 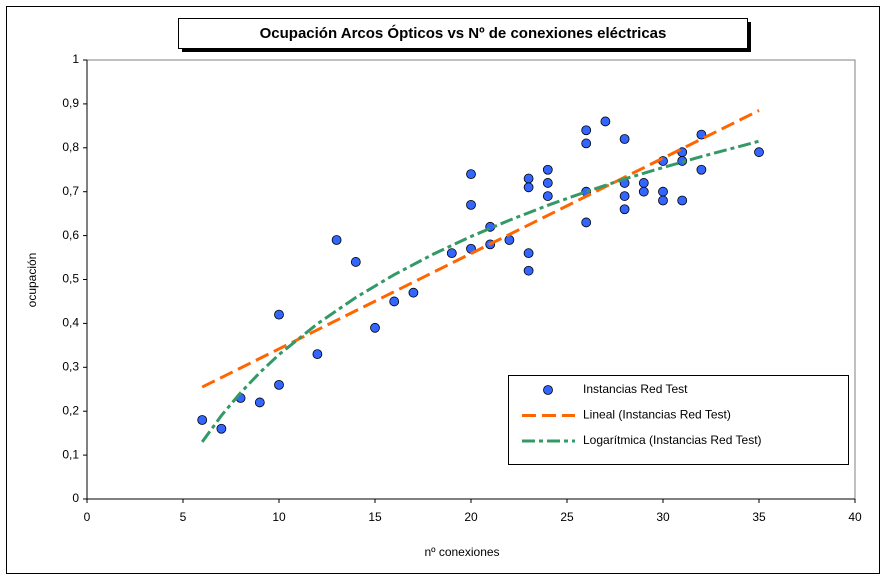 I want to click on y-tick-label: 0,6, so click(x=70, y=235).